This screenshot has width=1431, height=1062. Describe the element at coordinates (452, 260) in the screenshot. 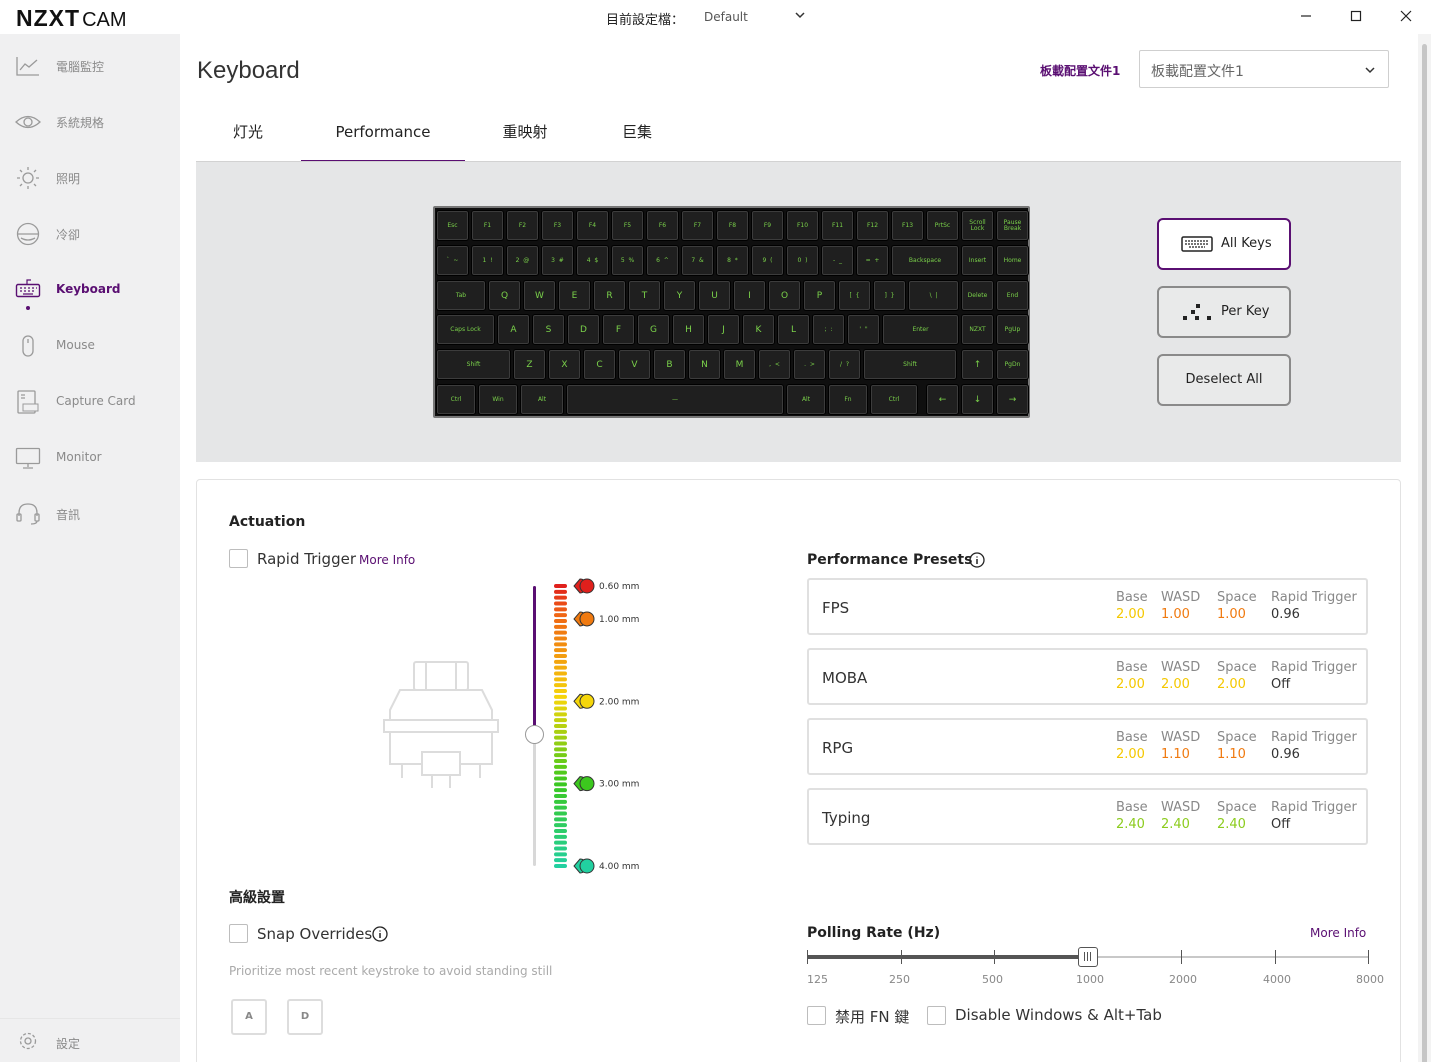

I see `key: ` ~` at that location.